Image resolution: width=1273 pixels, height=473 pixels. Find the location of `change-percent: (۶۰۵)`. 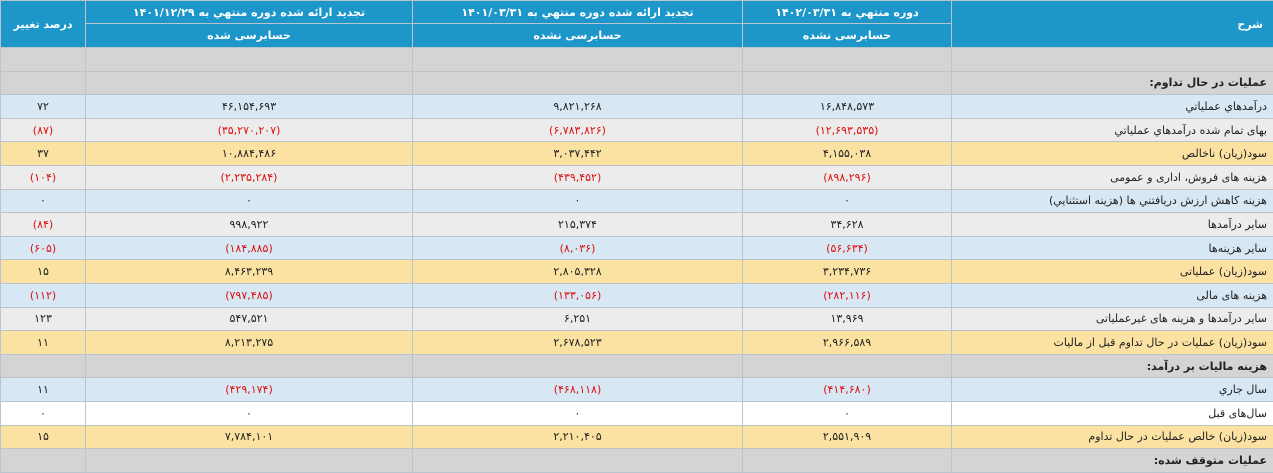

change-percent: (۶۰۵) is located at coordinates (43, 248).